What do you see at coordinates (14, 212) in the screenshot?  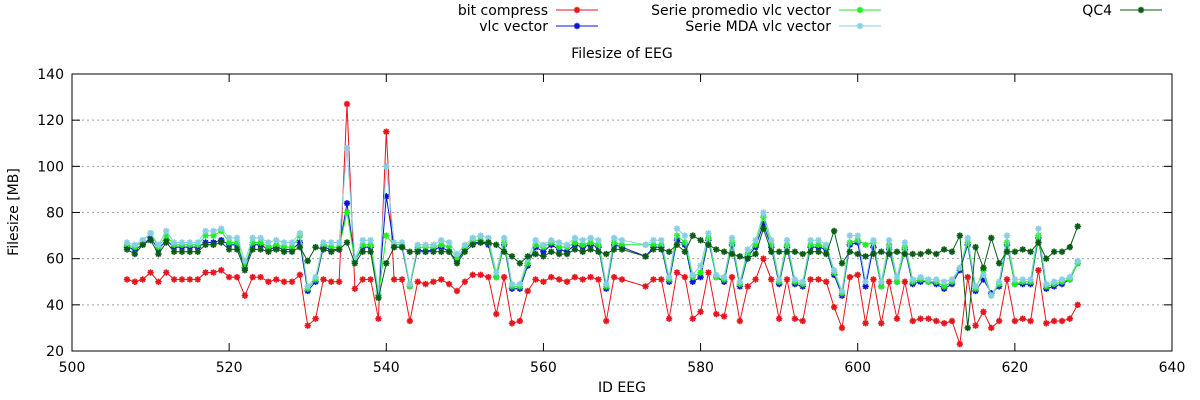 I see `y-axis-title: Filesize [MB]` at bounding box center [14, 212].